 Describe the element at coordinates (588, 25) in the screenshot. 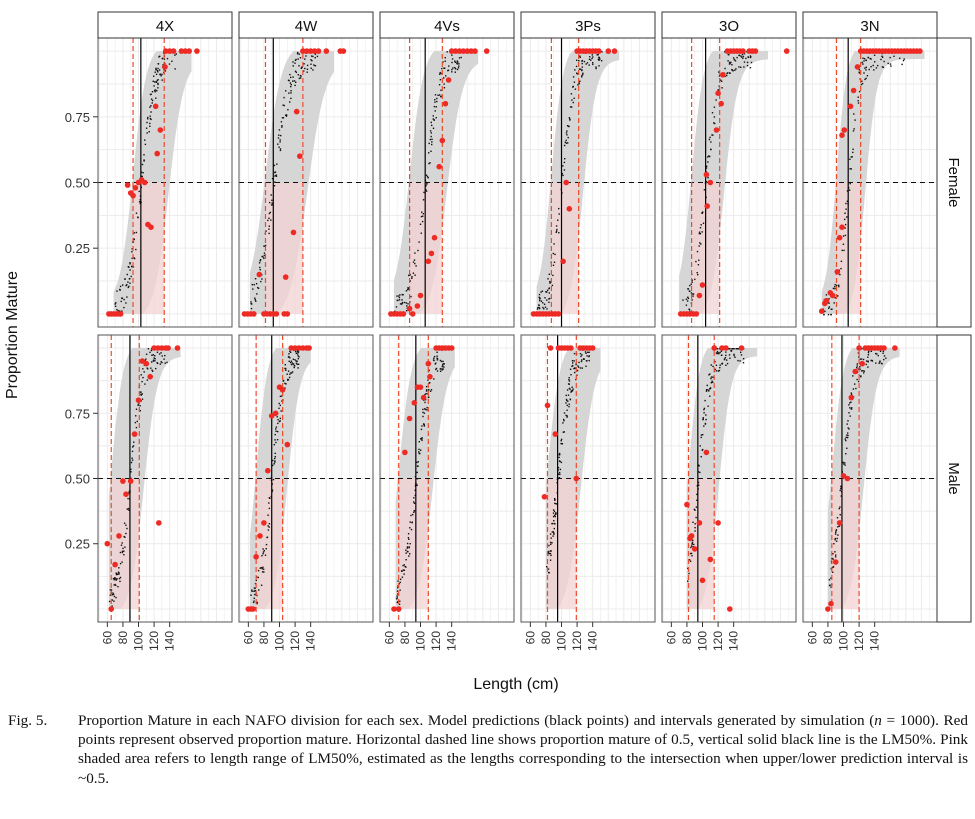

I see `strip-3Ps` at that location.